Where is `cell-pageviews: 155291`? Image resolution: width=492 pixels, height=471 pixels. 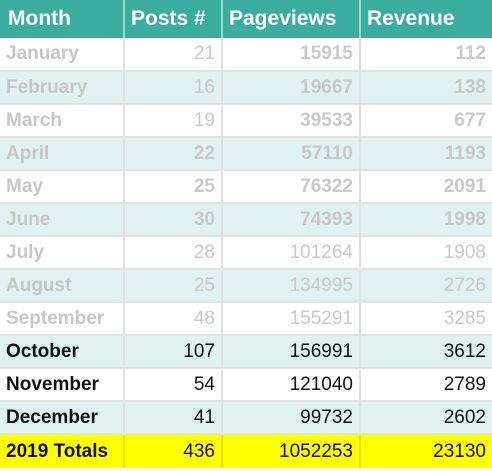 cell-pageviews: 155291 is located at coordinates (291, 319).